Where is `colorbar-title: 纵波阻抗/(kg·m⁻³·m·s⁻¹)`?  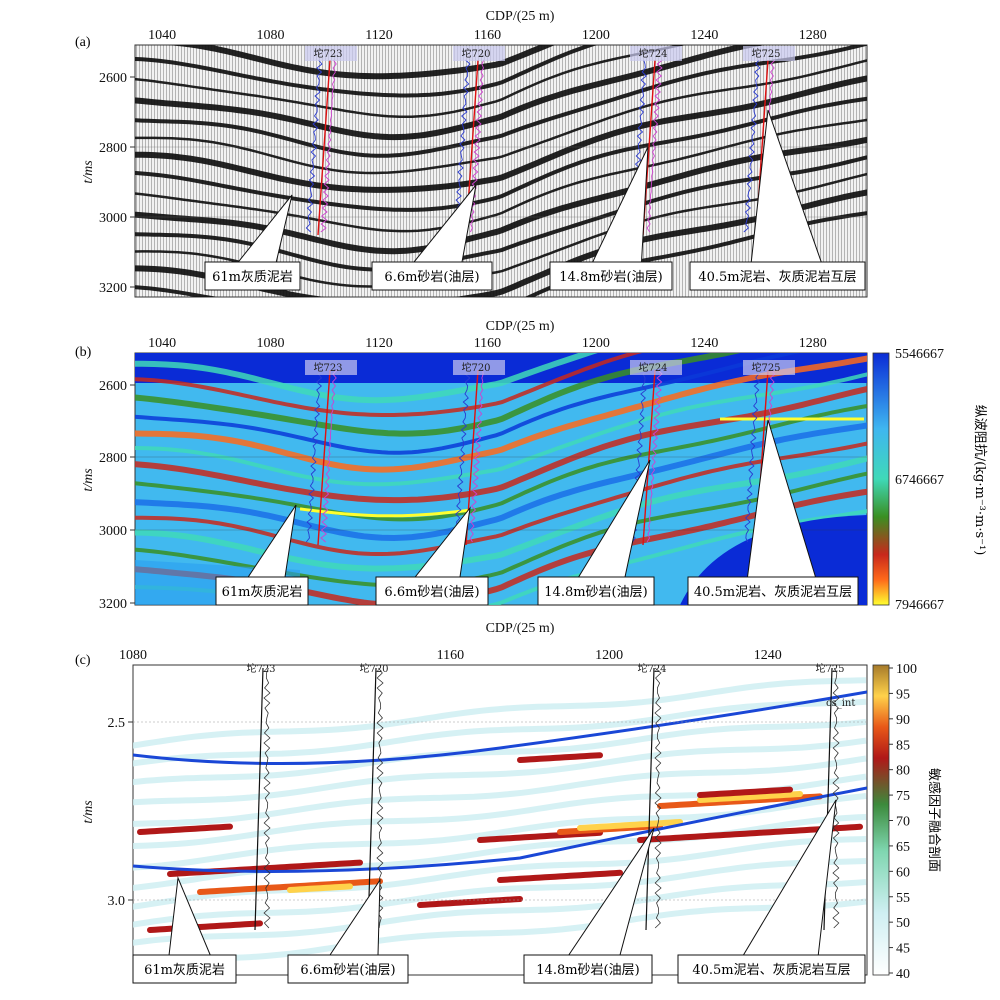 colorbar-title: 纵波阻抗/(kg·m⁻³·m·s⁻¹) is located at coordinates (979, 480).